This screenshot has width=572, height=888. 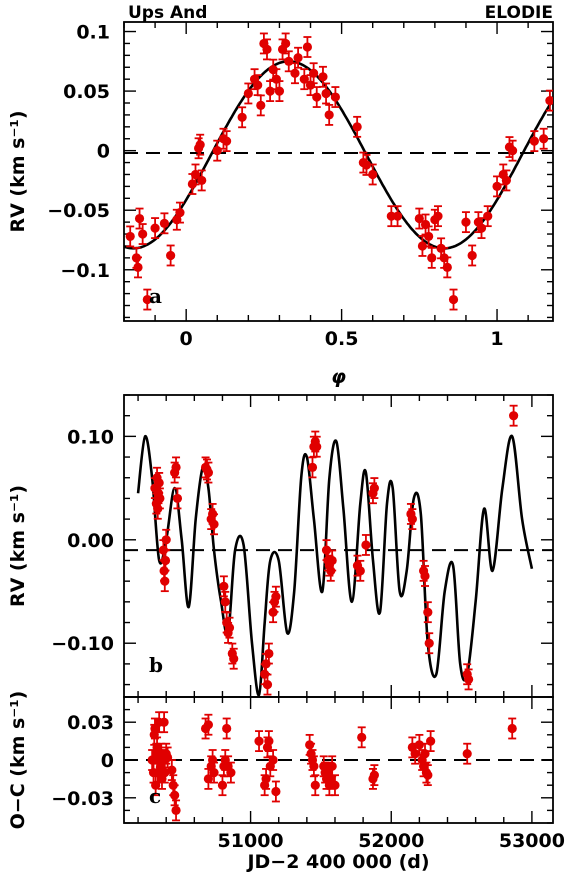 What do you see at coordinates (251, 841) in the screenshot?
I see `x-tick-label: 51000` at bounding box center [251, 841].